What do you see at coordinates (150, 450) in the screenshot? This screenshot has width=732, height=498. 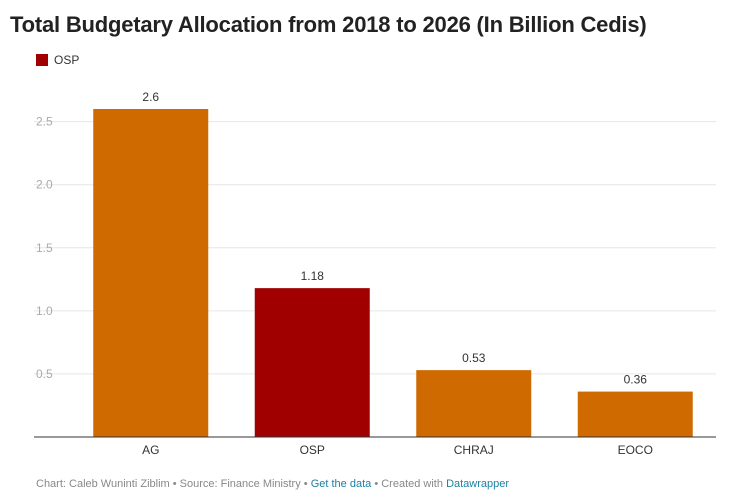 I see `x-category-label: AG` at bounding box center [150, 450].